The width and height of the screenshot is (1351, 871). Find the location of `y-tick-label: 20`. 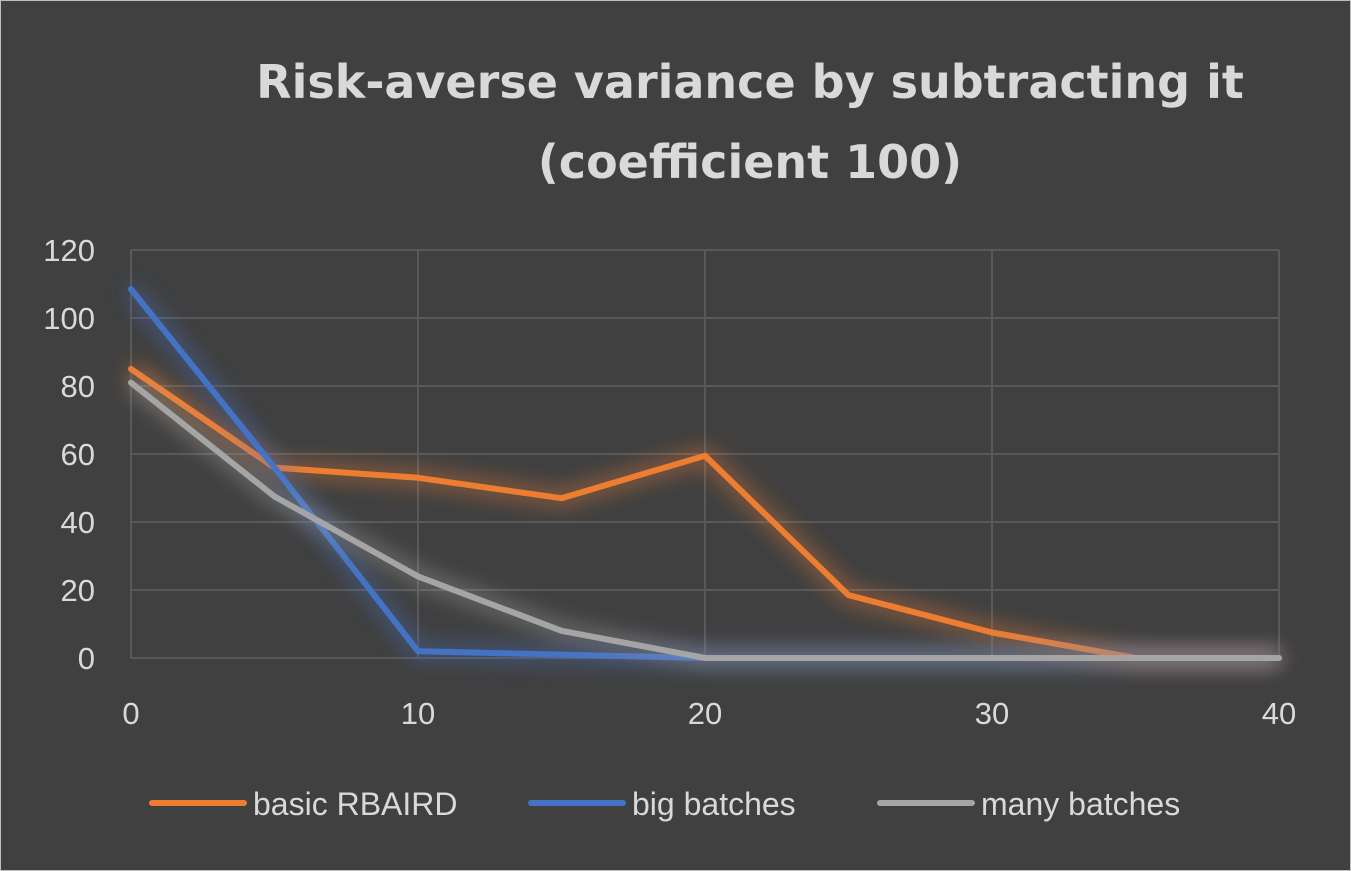

y-tick-label: 20 is located at coordinates (78, 590).